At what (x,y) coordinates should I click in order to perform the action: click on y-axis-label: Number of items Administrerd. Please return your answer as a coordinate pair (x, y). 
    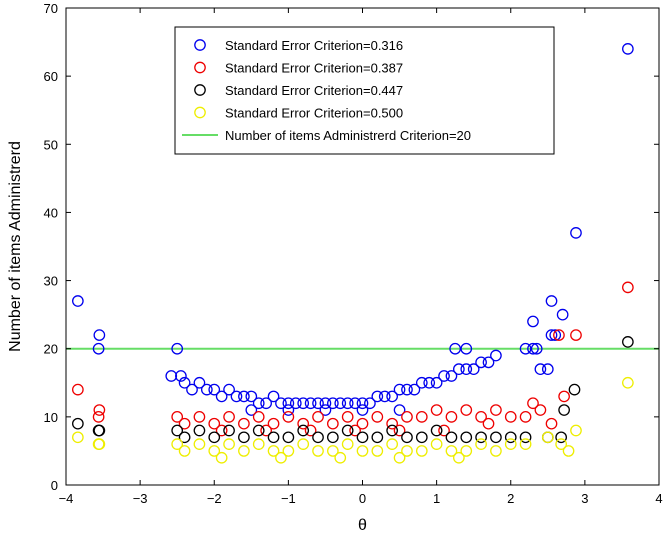
    Looking at the image, I should click on (15, 246).